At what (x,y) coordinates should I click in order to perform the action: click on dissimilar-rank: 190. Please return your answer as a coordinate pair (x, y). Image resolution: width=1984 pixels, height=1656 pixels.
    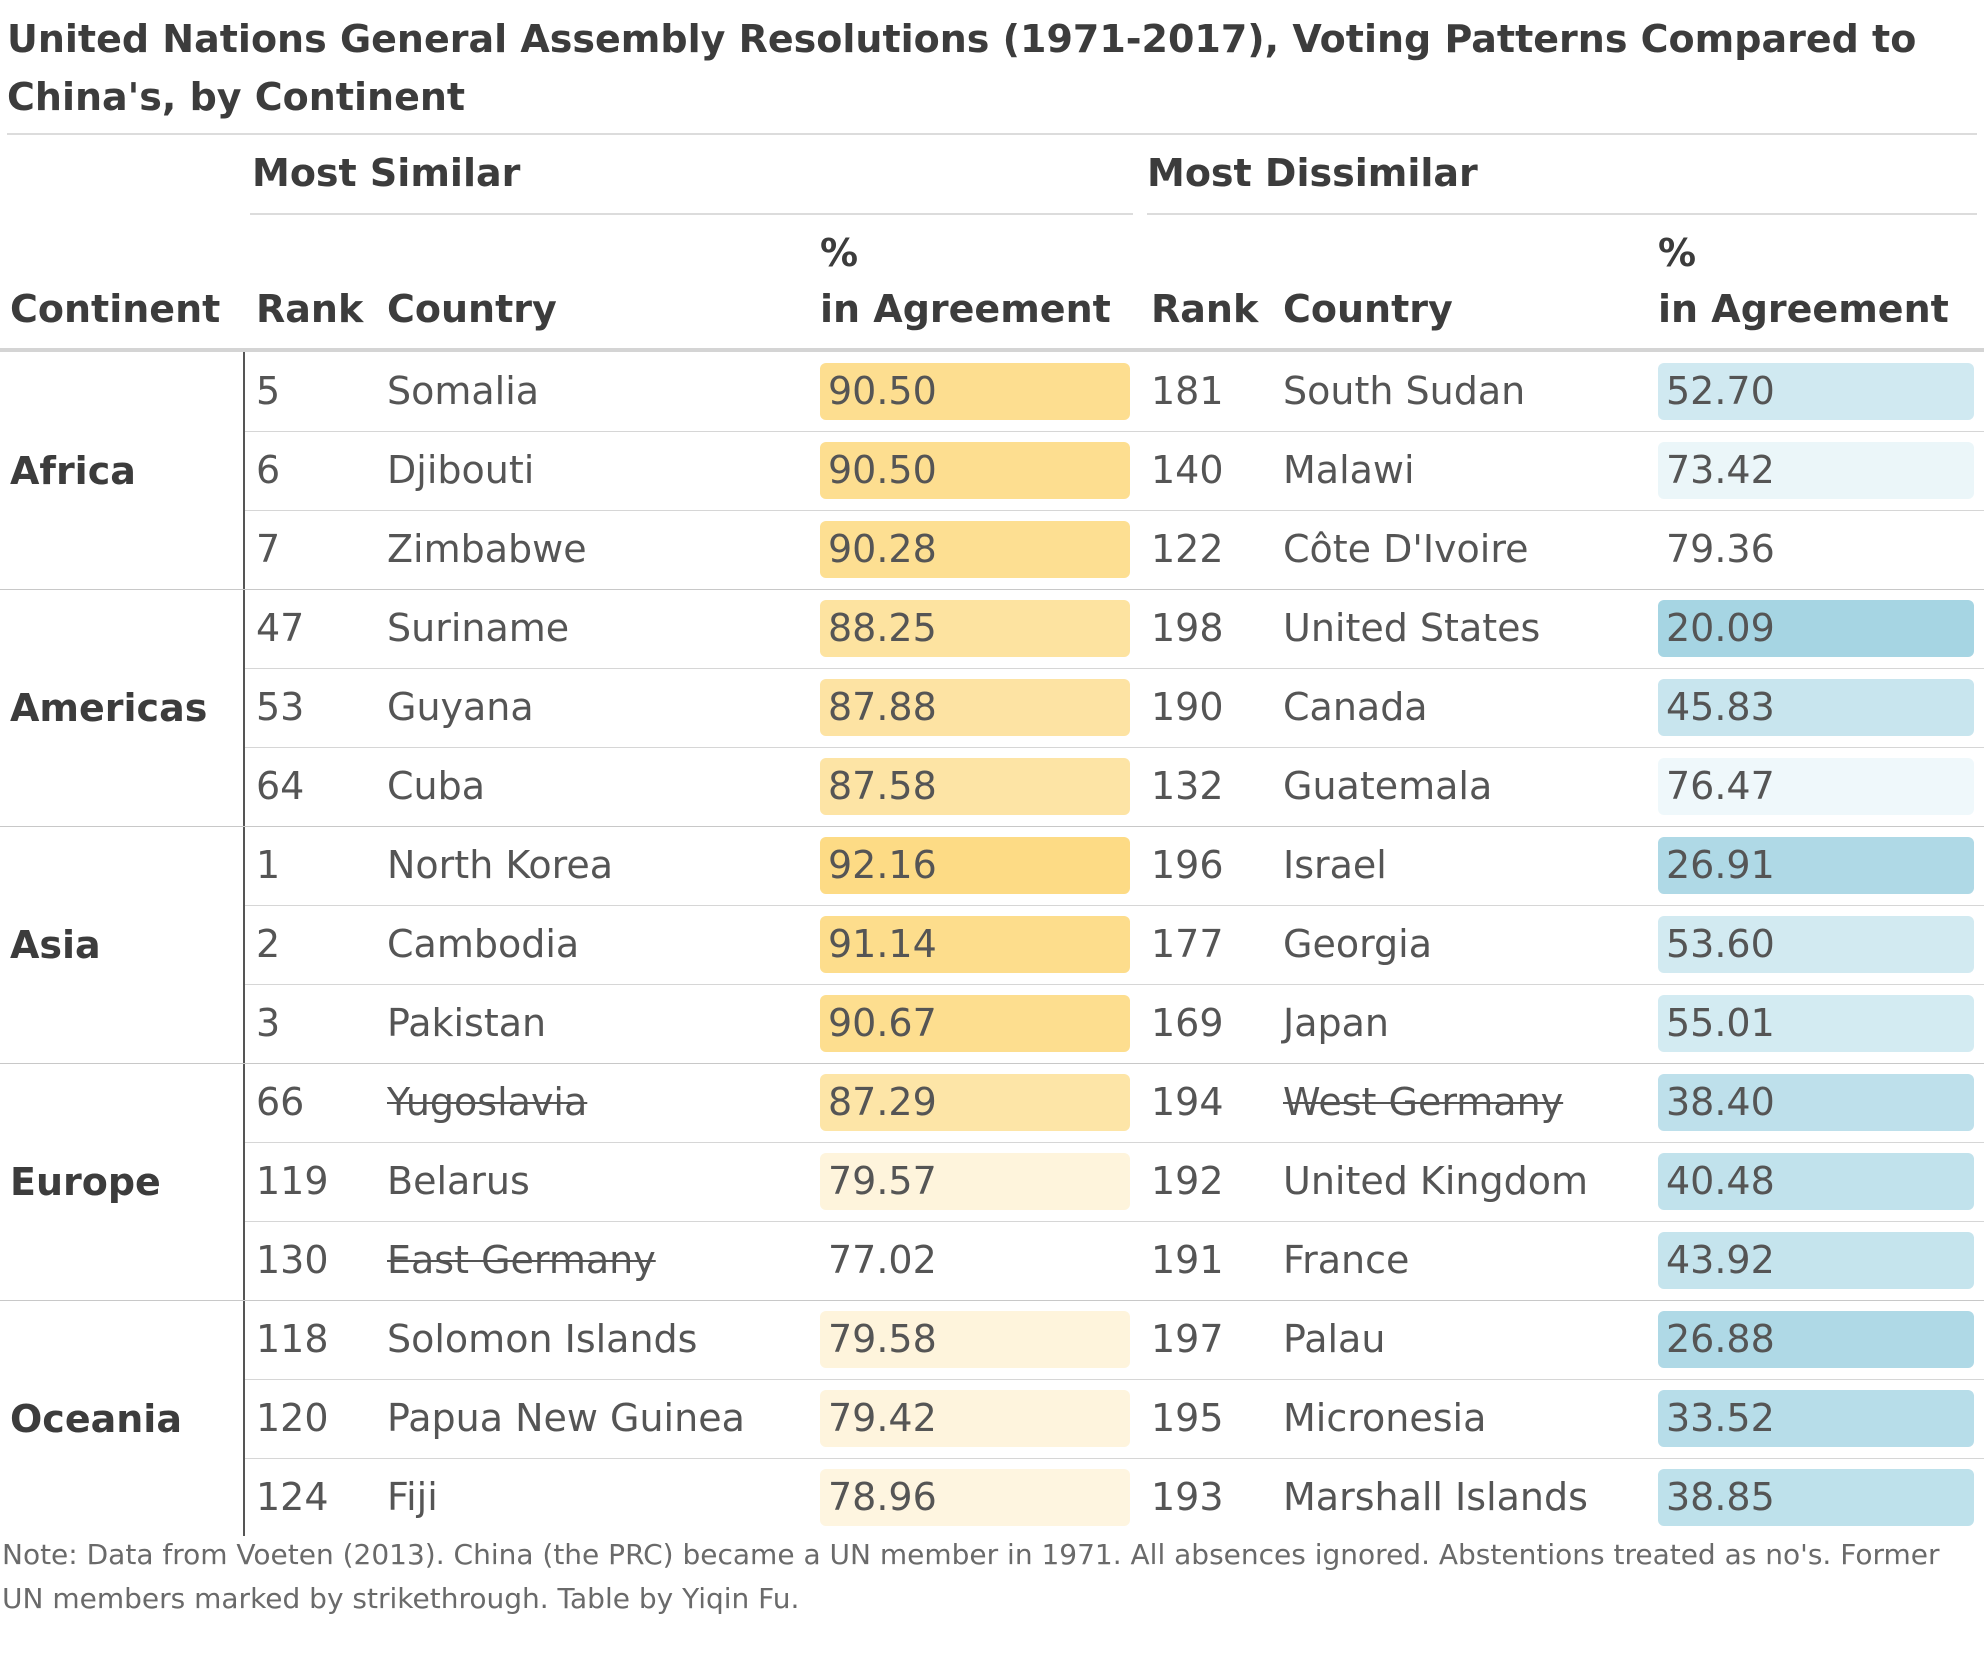
    Looking at the image, I should click on (1187, 707).